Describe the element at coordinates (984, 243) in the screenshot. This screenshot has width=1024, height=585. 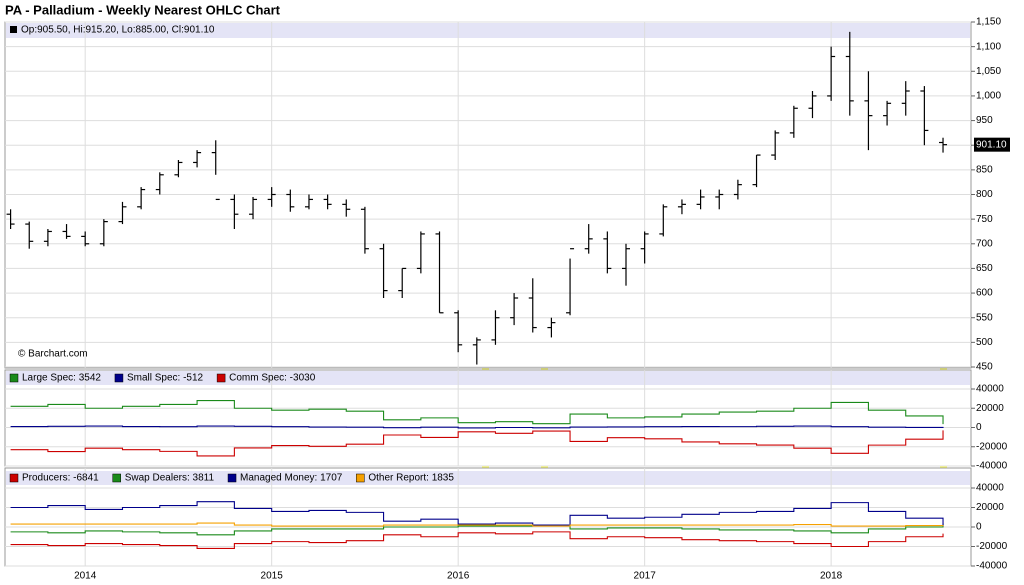
I see `y-tick-label: 700` at that location.